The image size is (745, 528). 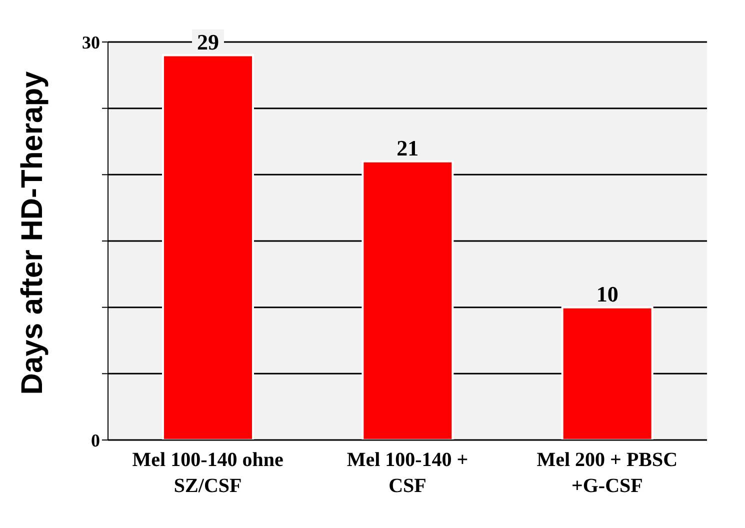 What do you see at coordinates (208, 41) in the screenshot?
I see `data-label: 29` at bounding box center [208, 41].